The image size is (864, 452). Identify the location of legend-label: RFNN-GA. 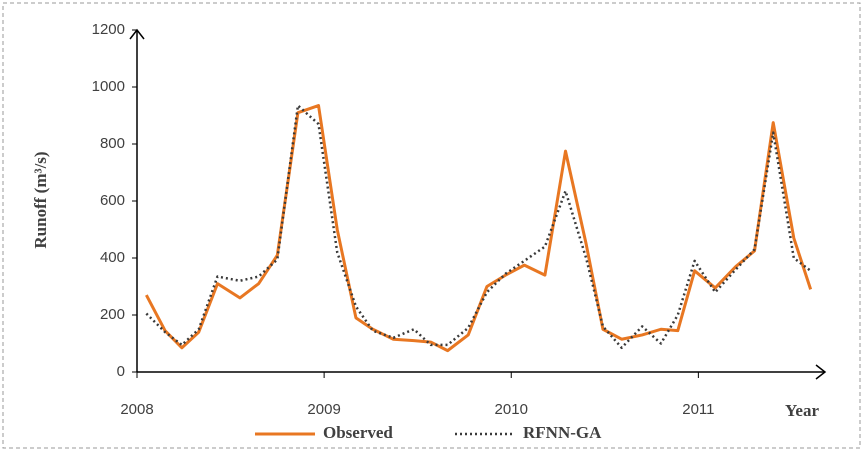
(562, 432).